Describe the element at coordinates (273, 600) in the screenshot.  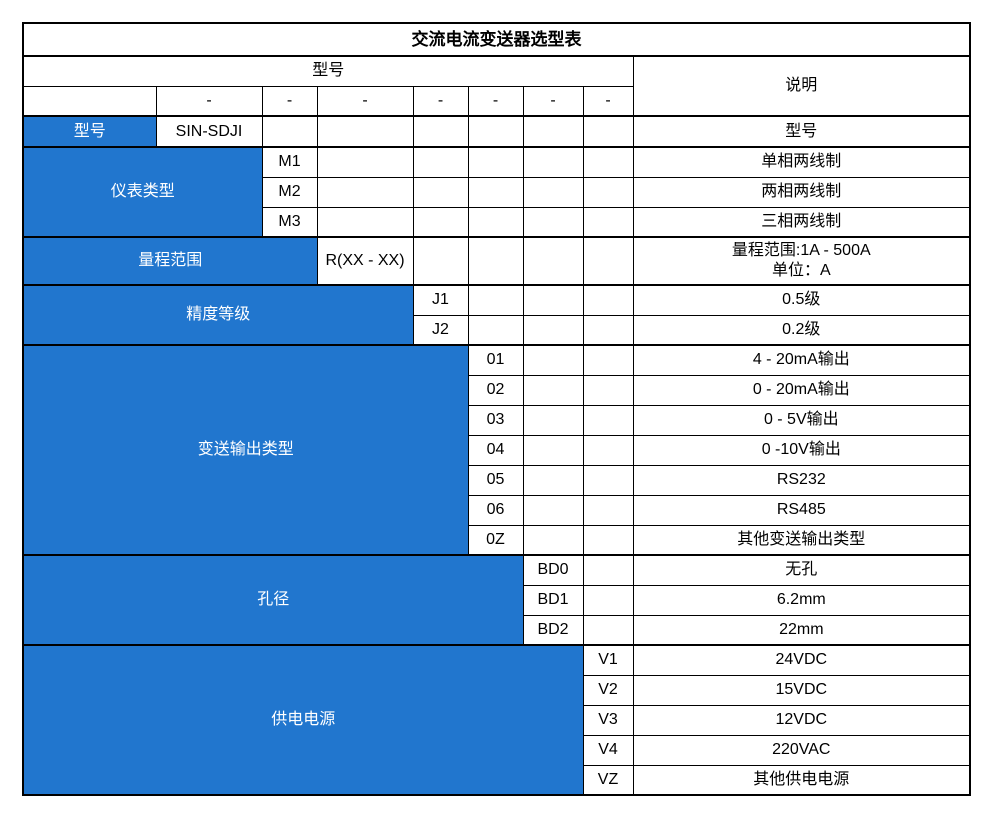
I see `aperture-label-cell: 孔径` at that location.